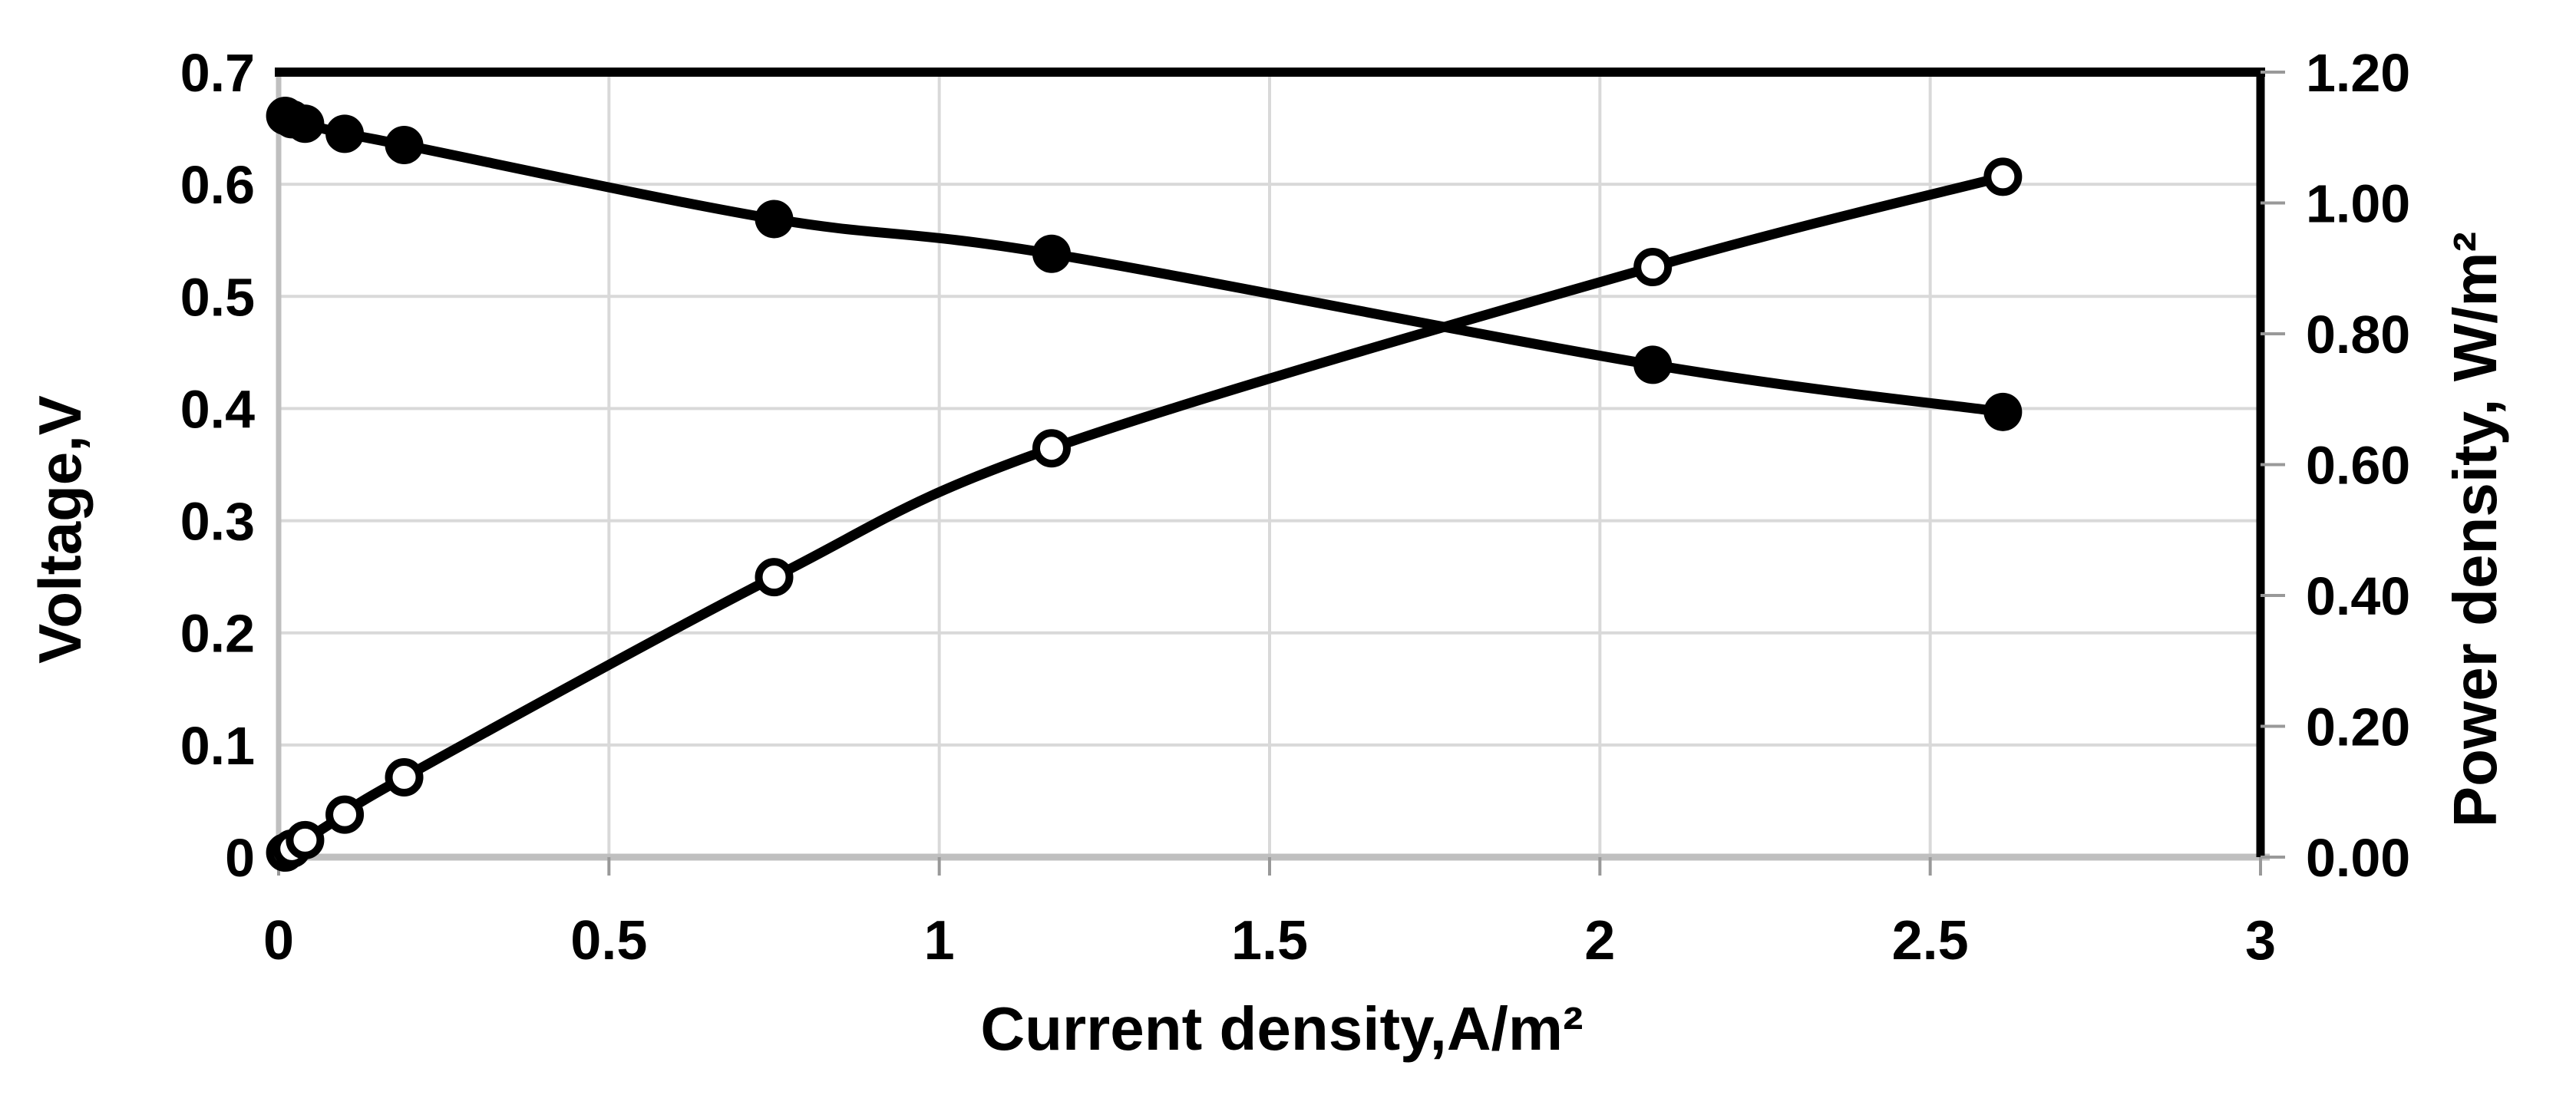 The width and height of the screenshot is (2576, 1095). Describe the element at coordinates (608, 940) in the screenshot. I see `x-tick-label: 0.5` at that location.